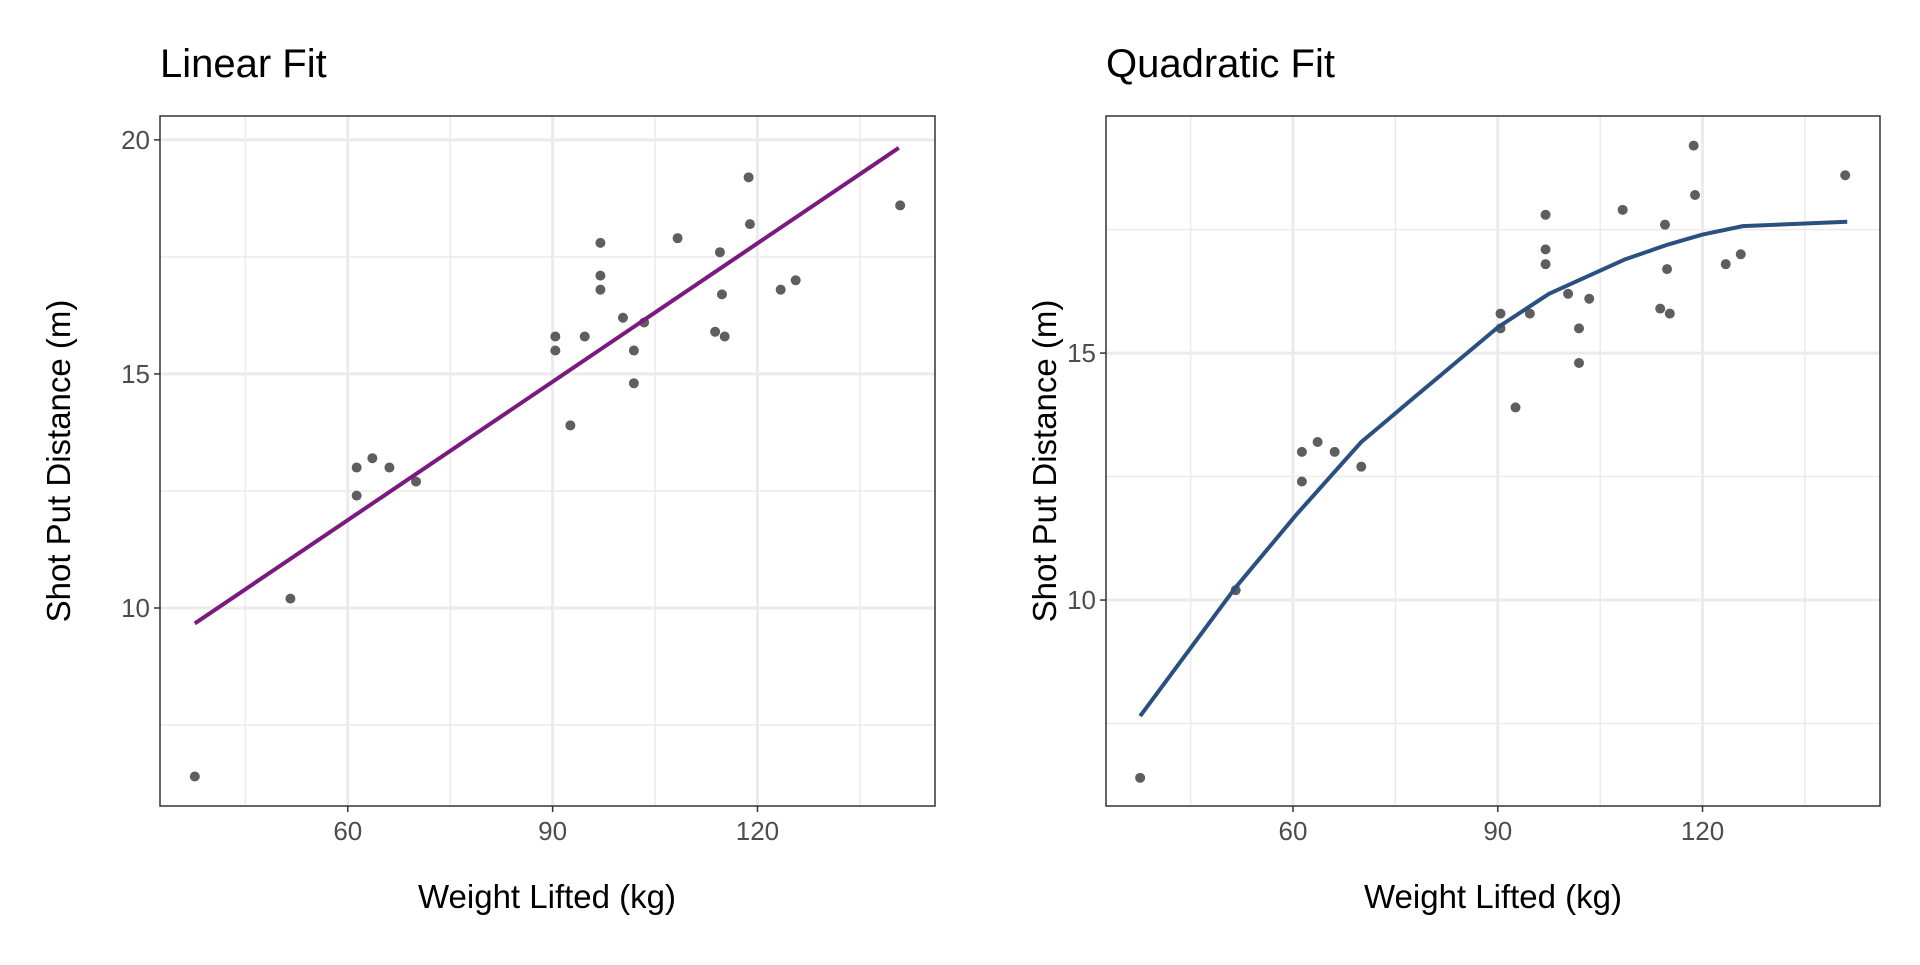 The image size is (1920, 965). Describe the element at coordinates (135, 140) in the screenshot. I see `y-tick-label: 20` at that location.